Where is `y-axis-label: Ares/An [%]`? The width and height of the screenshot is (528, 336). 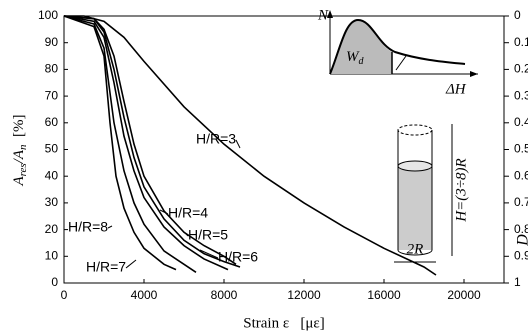 y-axis-label: Ares/An [%] is located at coordinates (19, 150).